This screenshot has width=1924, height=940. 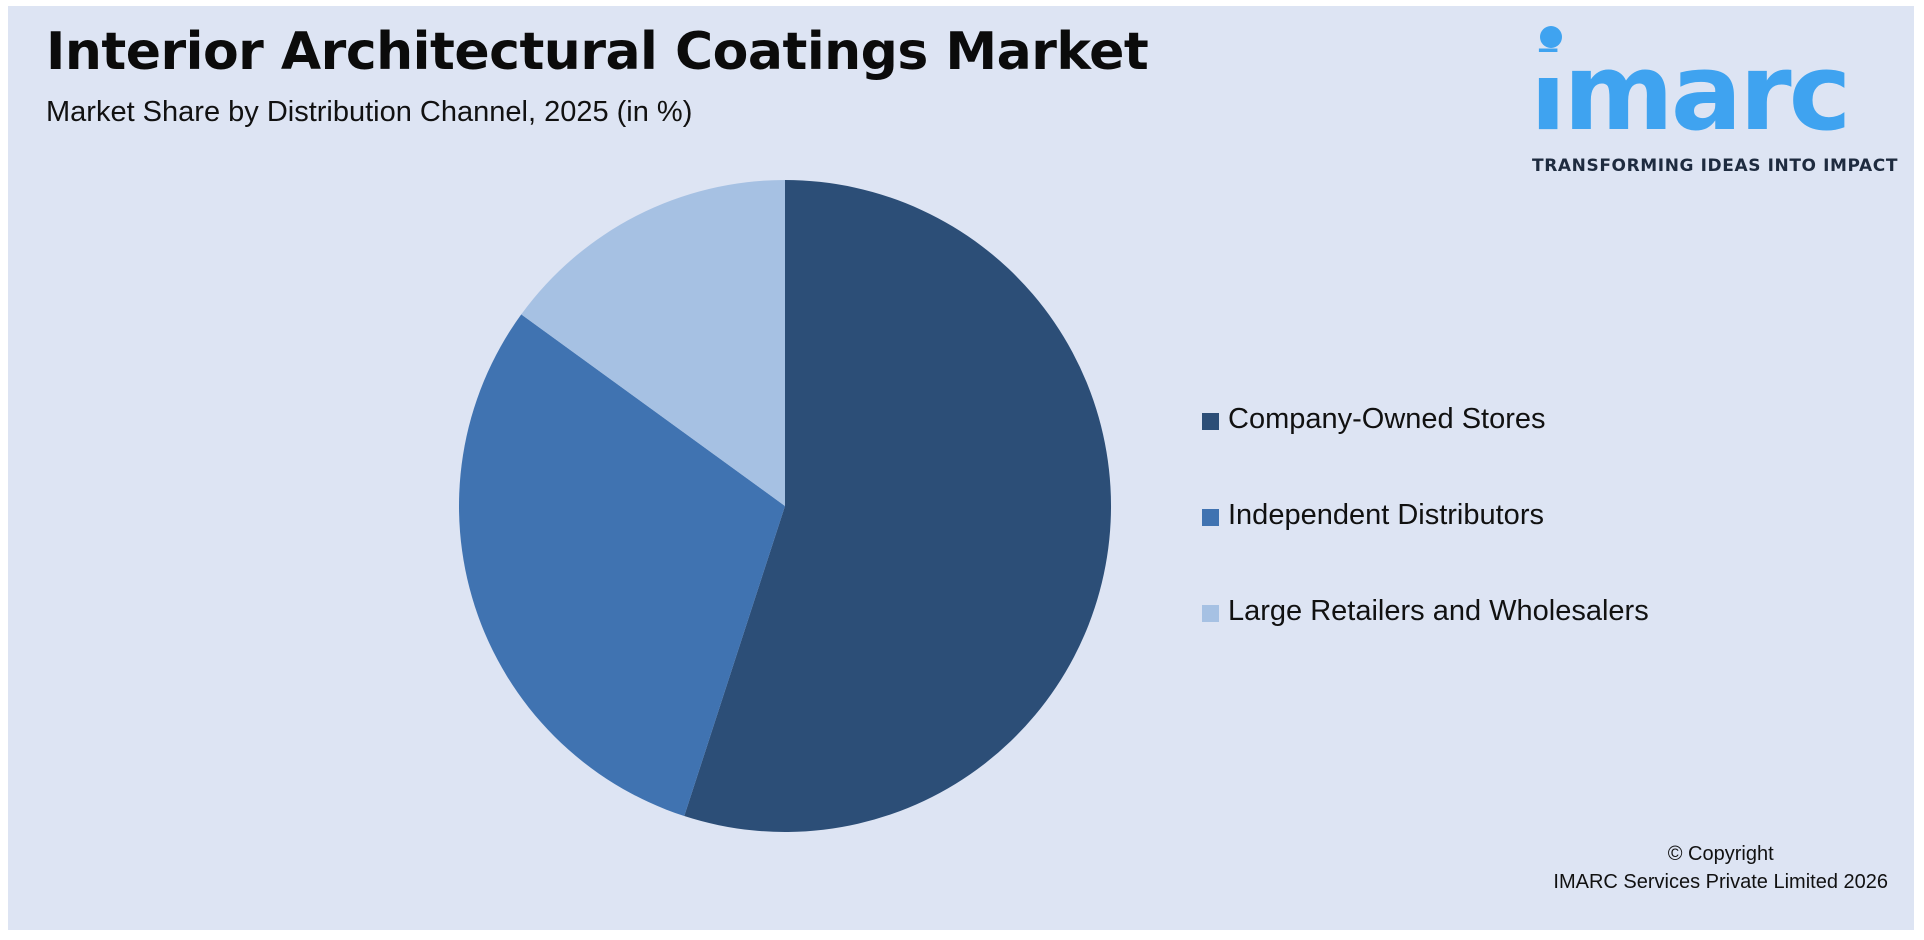 I want to click on legend-item-large-retailers-and-wholesalers: Large Retailers and Wholesalers, so click(x=1425, y=638).